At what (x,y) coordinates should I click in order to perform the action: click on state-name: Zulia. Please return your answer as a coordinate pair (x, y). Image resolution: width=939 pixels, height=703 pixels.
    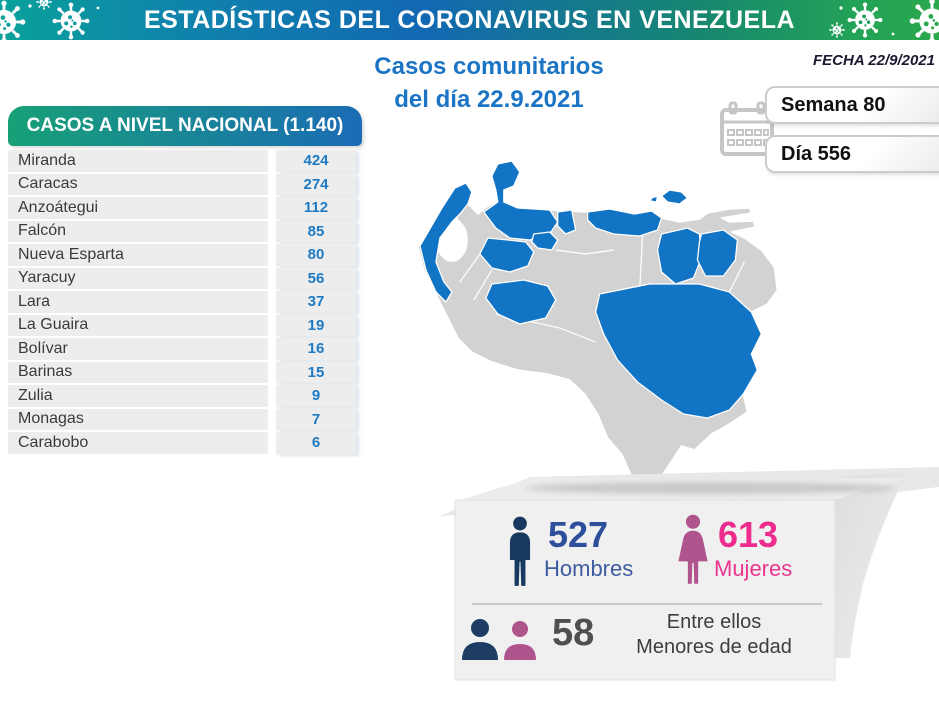
    Looking at the image, I should click on (138, 396).